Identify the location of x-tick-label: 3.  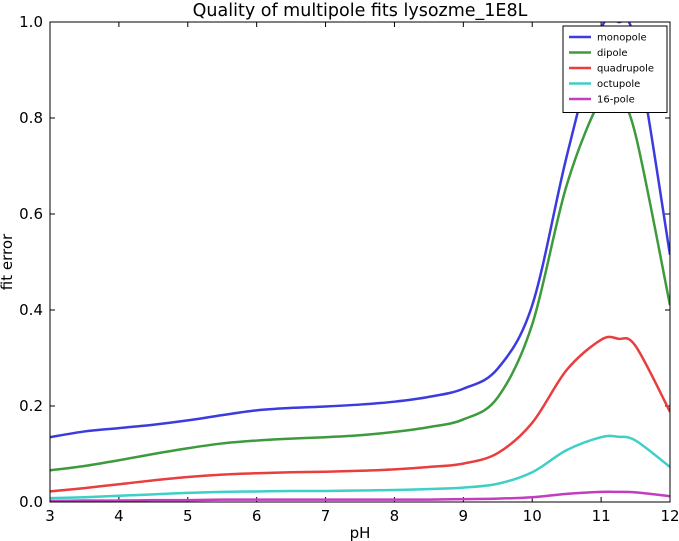
(50, 516).